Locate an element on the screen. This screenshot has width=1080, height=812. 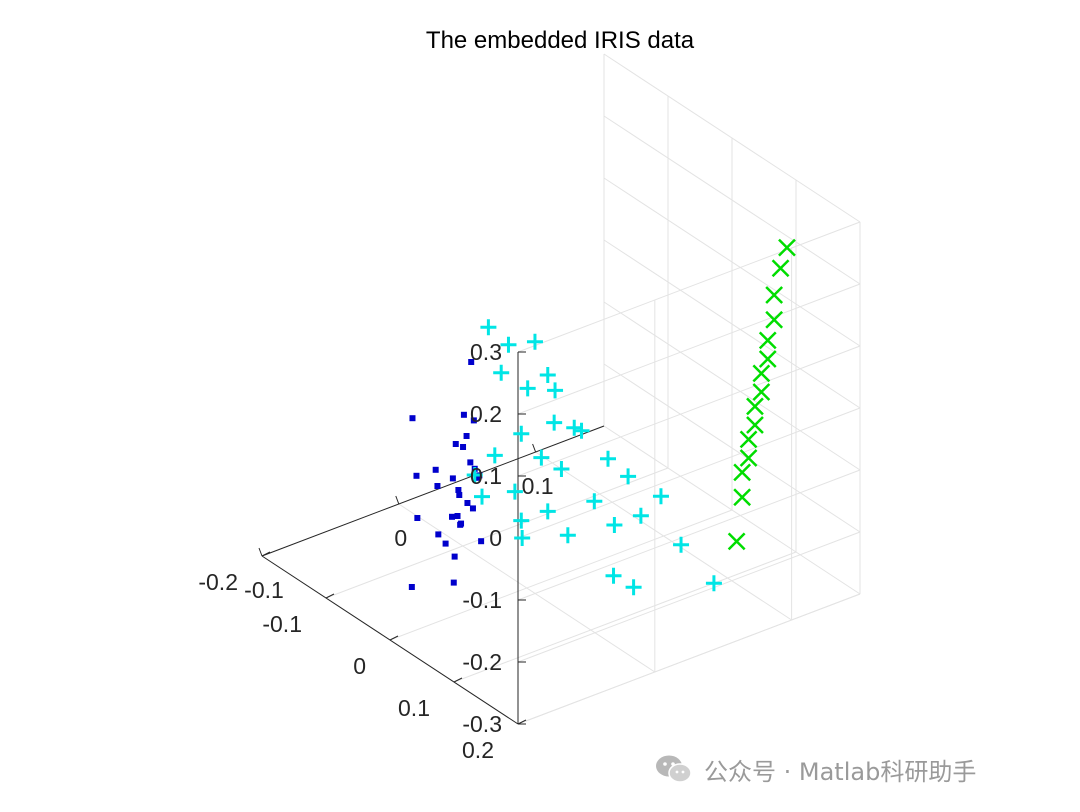
z-tick-label: 0.3 is located at coordinates (486, 352).